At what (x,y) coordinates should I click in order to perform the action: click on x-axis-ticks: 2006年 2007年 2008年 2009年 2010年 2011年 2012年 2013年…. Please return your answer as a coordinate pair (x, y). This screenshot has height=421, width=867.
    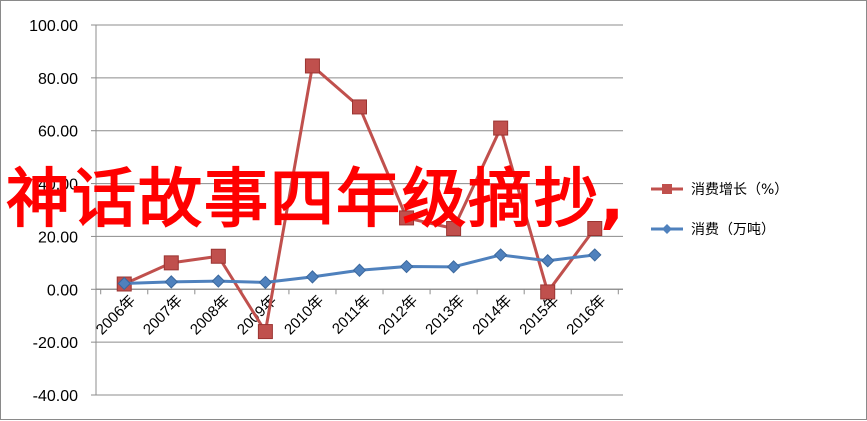
    Looking at the image, I should click on (351, 315).